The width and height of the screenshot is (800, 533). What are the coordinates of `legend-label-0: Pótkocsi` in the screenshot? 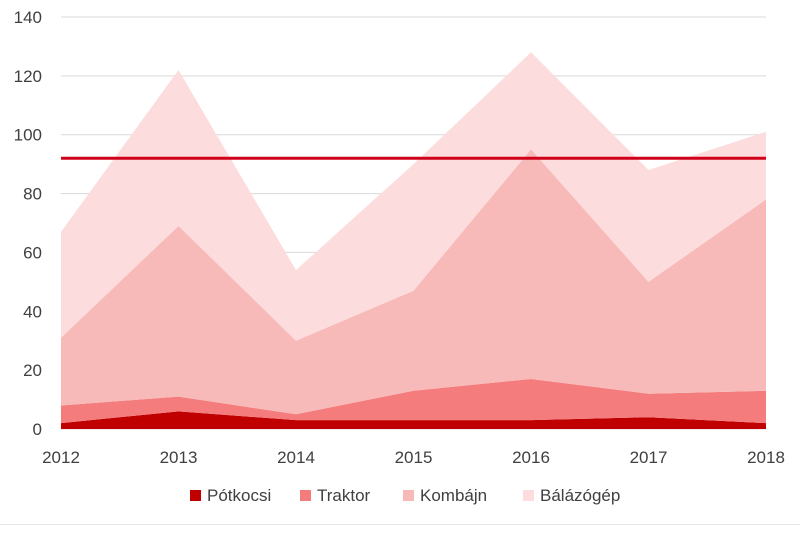 It's located at (239, 495).